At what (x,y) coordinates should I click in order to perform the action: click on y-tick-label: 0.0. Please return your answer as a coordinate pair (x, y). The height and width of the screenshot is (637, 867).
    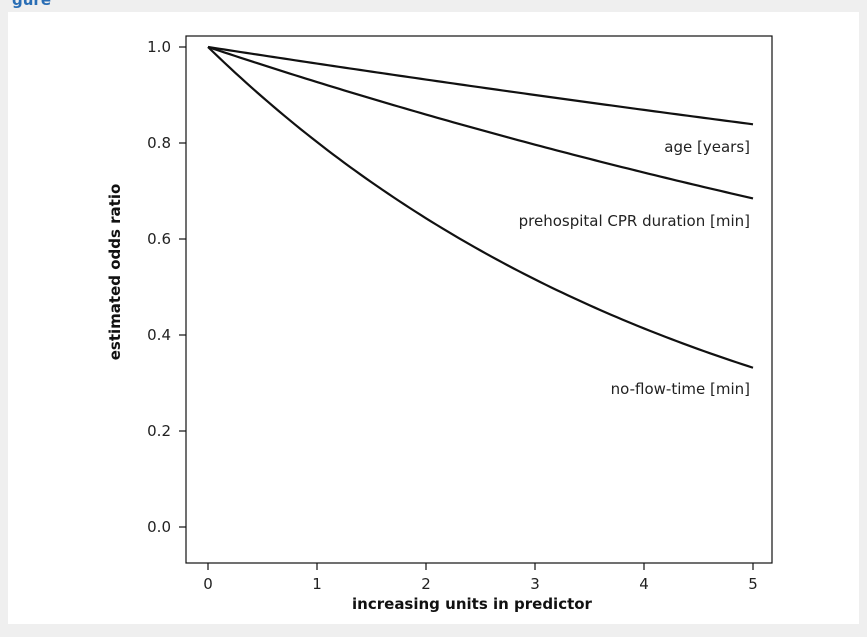
    Looking at the image, I should click on (159, 527).